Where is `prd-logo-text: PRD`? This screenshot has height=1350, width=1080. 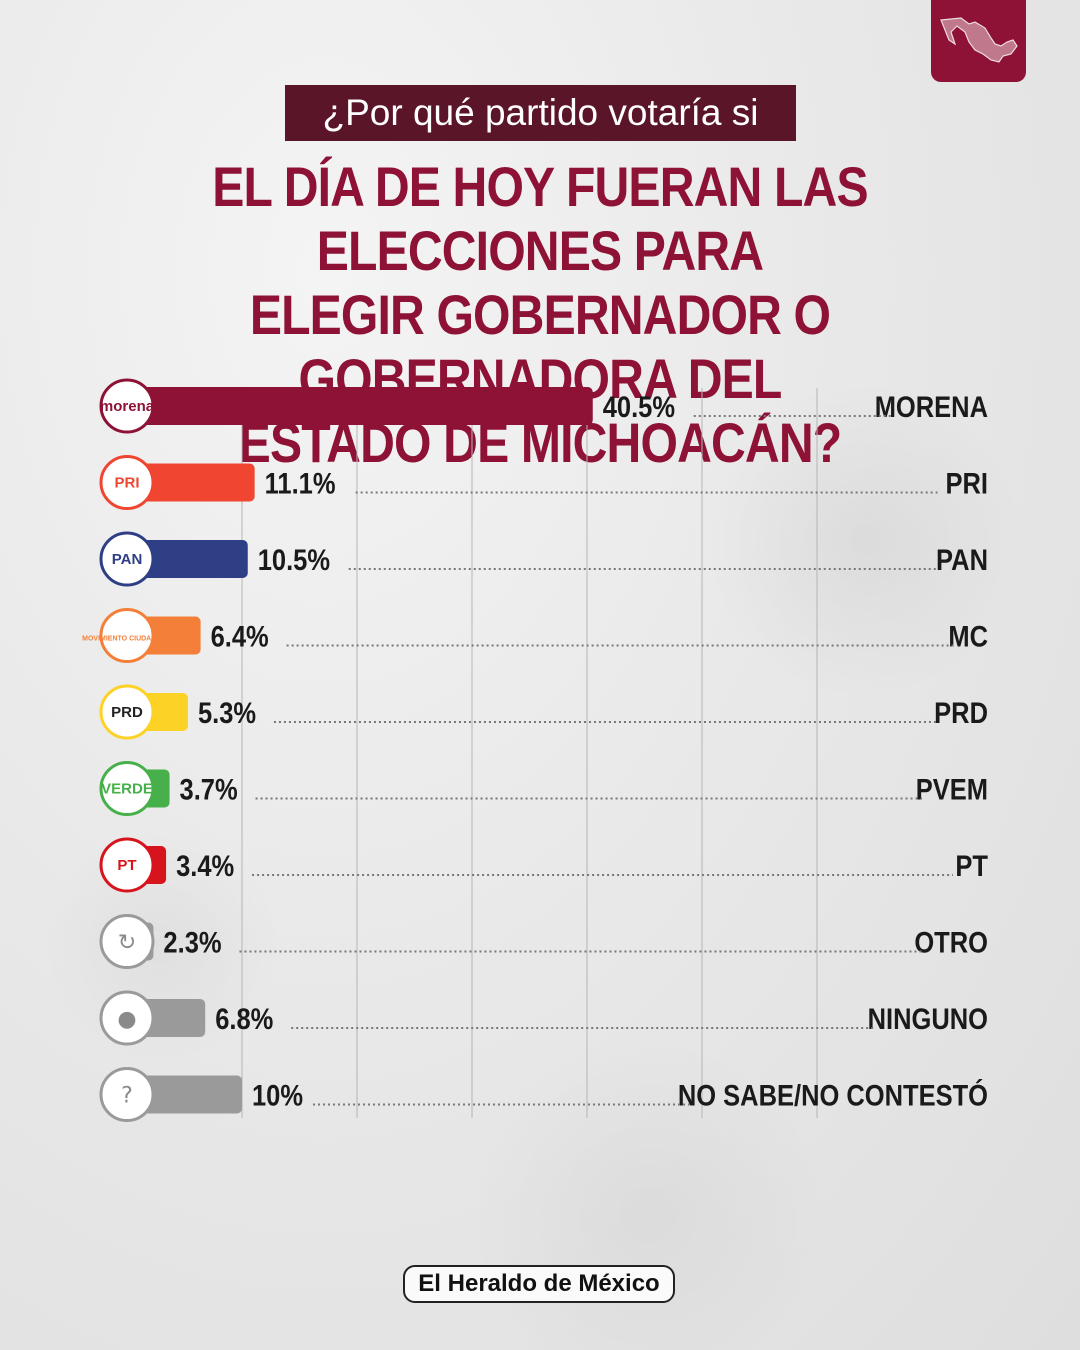 prd-logo-text: PRD is located at coordinates (127, 712).